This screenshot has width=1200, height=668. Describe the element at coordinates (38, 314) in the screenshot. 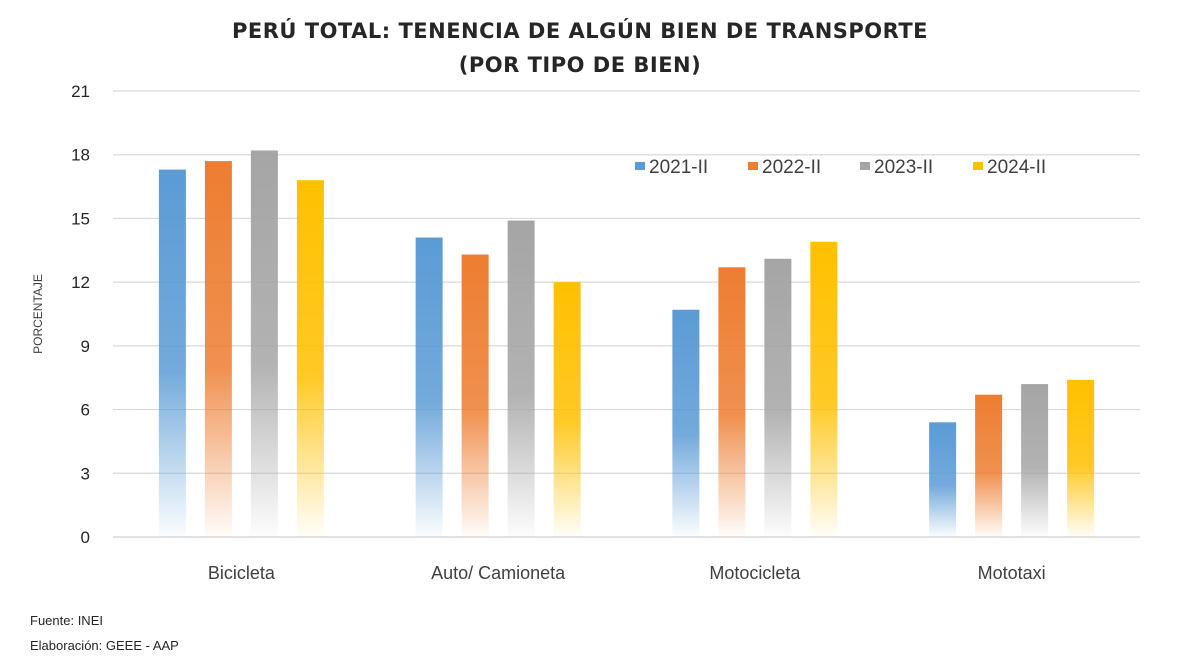

I see `y-axis-label: PORCENTAJE` at that location.